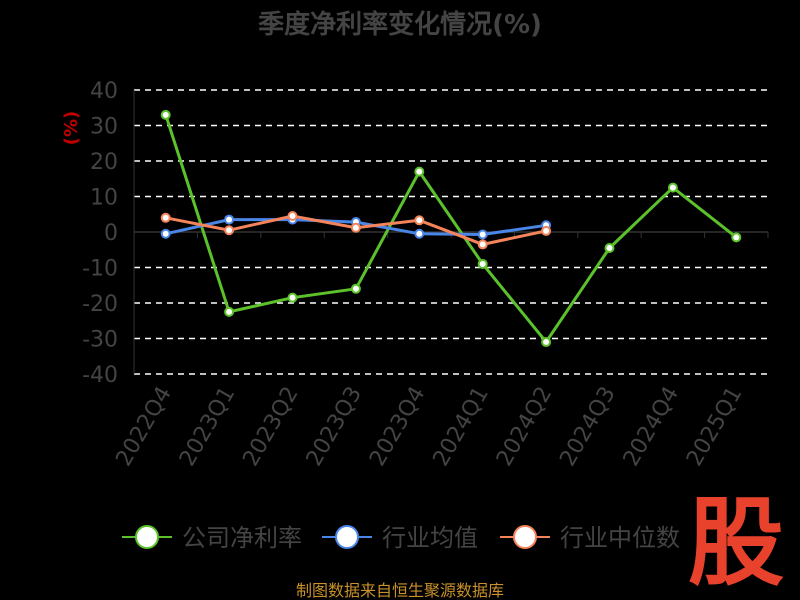 The height and width of the screenshot is (600, 800). Describe the element at coordinates (397, 427) in the screenshot. I see `x-tick-label: 2023Q4` at that location.